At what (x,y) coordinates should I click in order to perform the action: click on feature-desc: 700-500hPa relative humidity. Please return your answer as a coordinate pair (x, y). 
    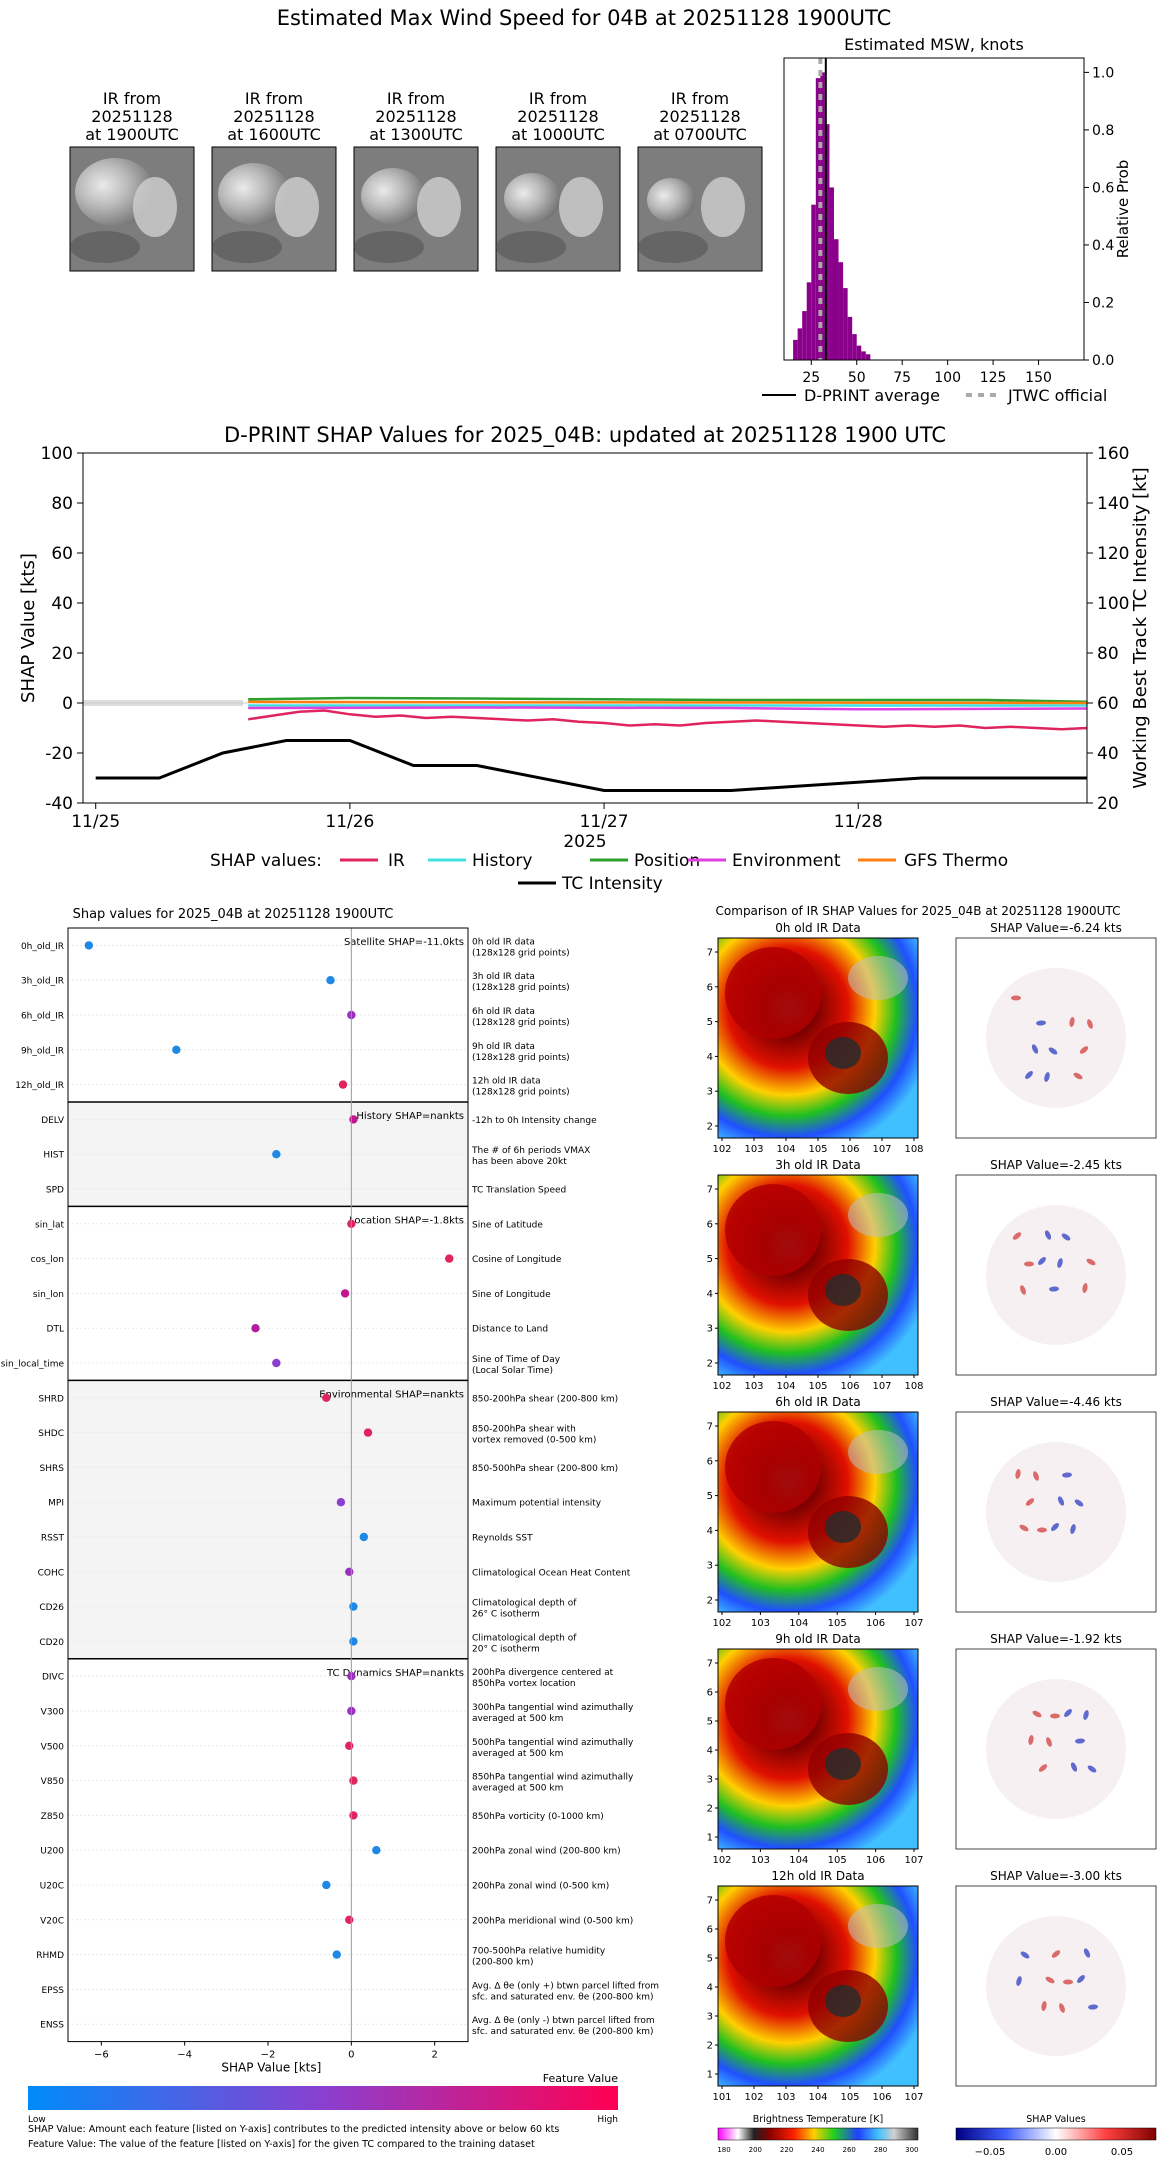
    Looking at the image, I should click on (539, 1952).